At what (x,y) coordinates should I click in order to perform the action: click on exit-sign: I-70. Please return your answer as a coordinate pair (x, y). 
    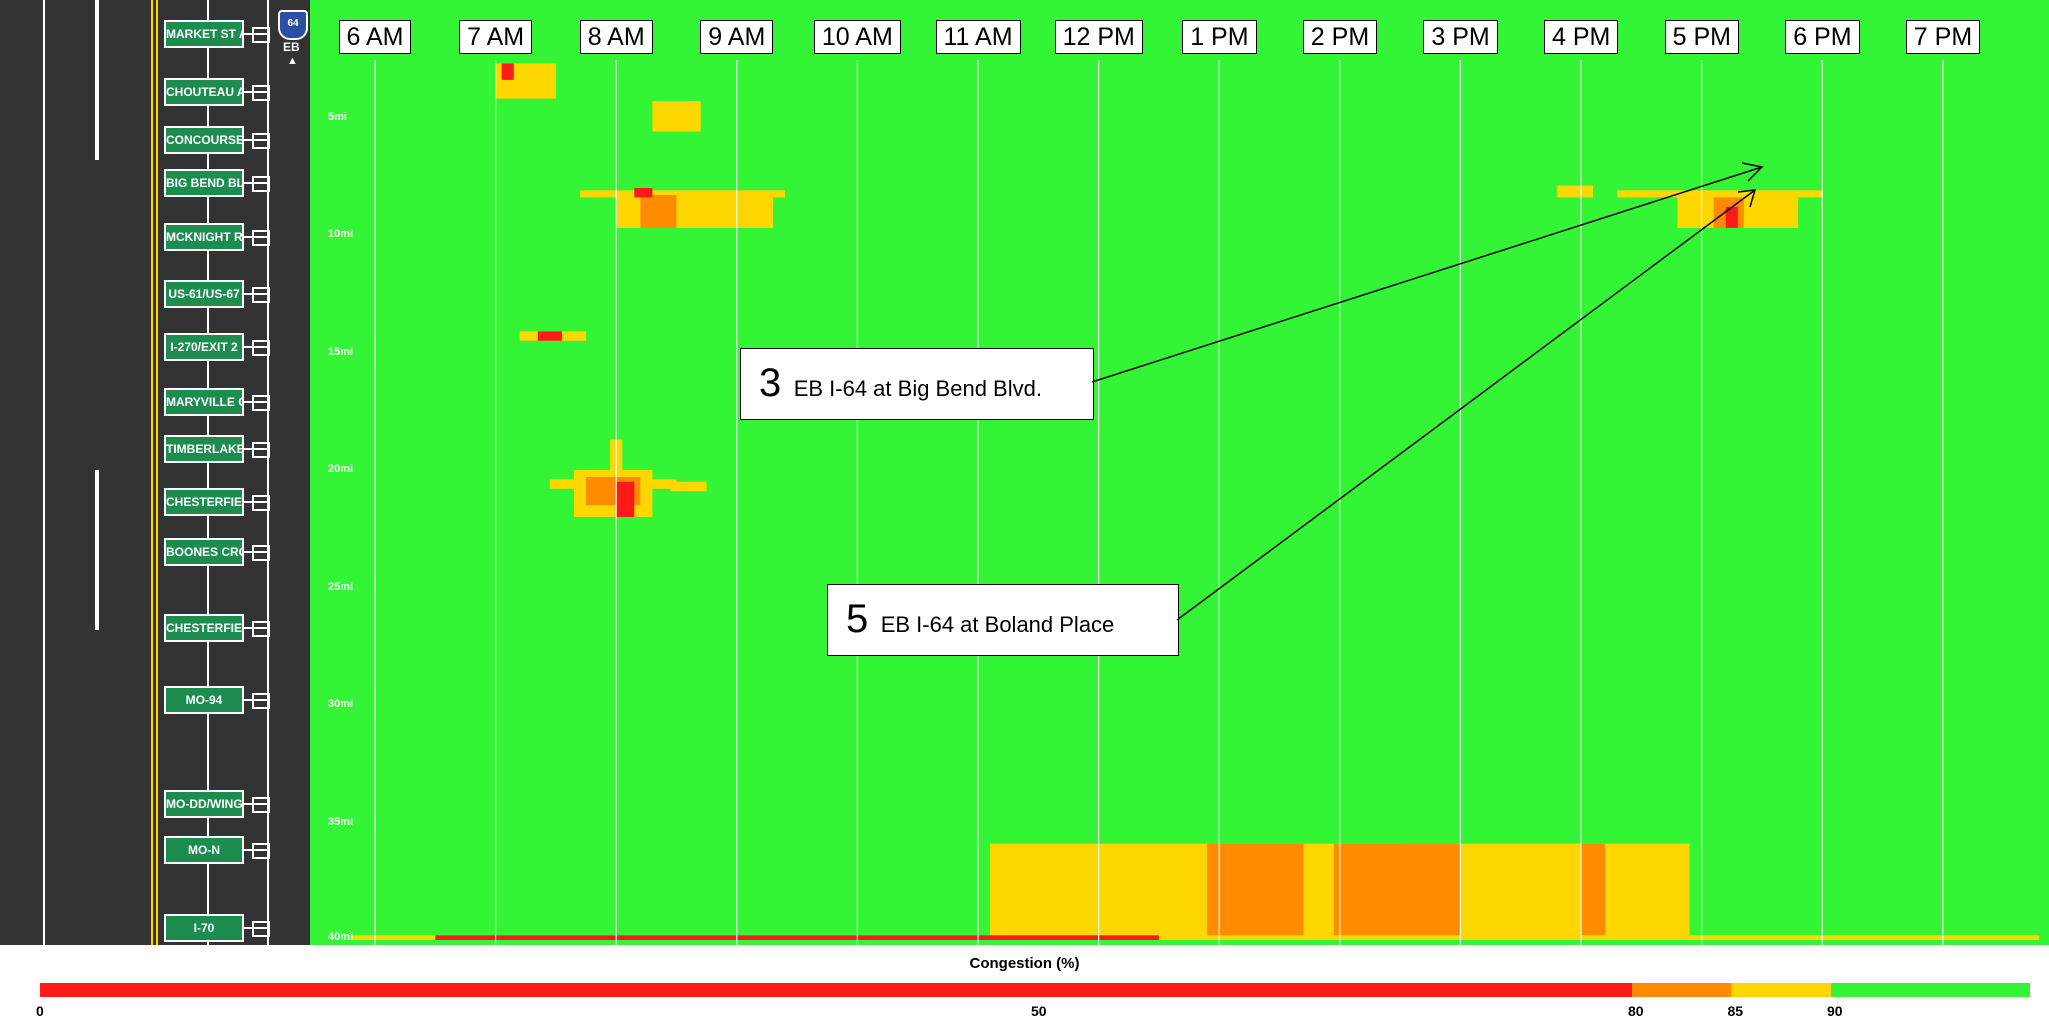
    Looking at the image, I should click on (204, 928).